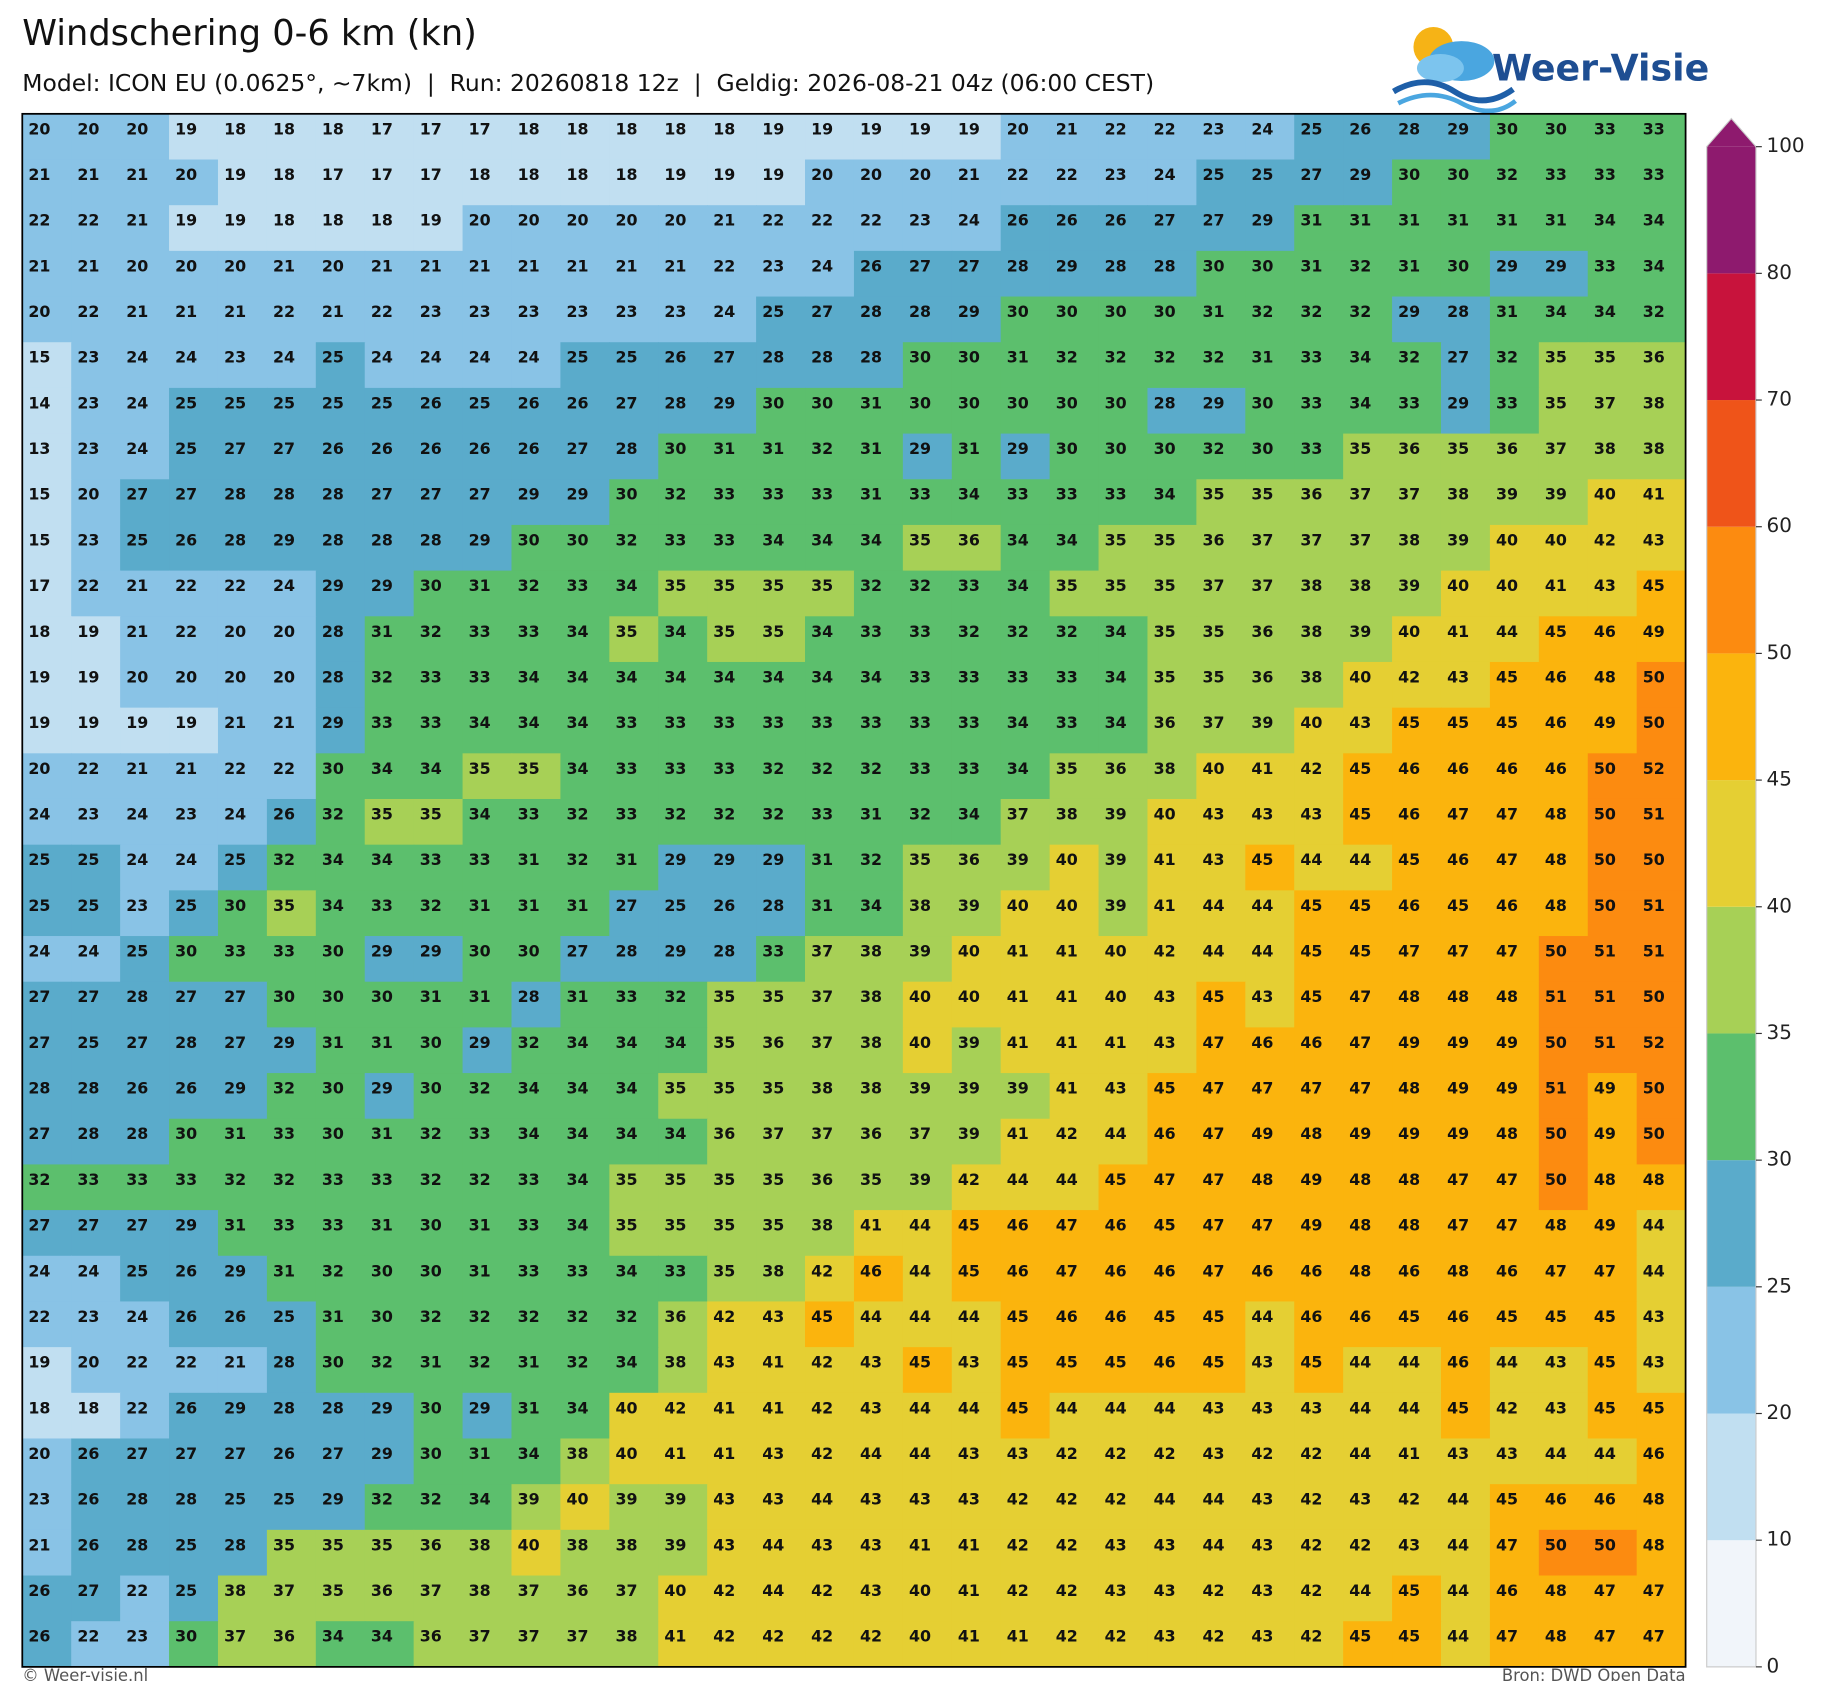 The height and width of the screenshot is (1681, 1824). What do you see at coordinates (39, 1636) in the screenshot?
I see `cell-value: 26` at bounding box center [39, 1636].